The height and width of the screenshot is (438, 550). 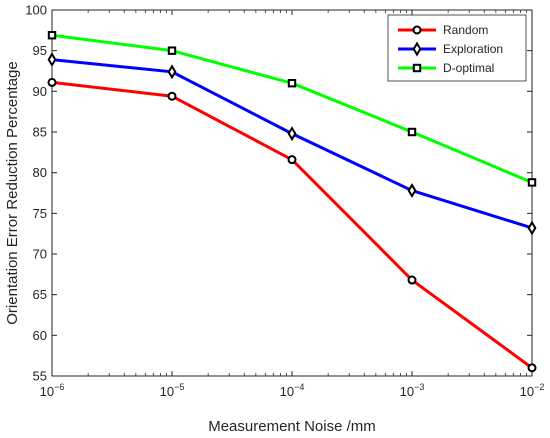 I want to click on y-axis-label: Orientation Error Reduction Percentage, so click(x=12, y=192).